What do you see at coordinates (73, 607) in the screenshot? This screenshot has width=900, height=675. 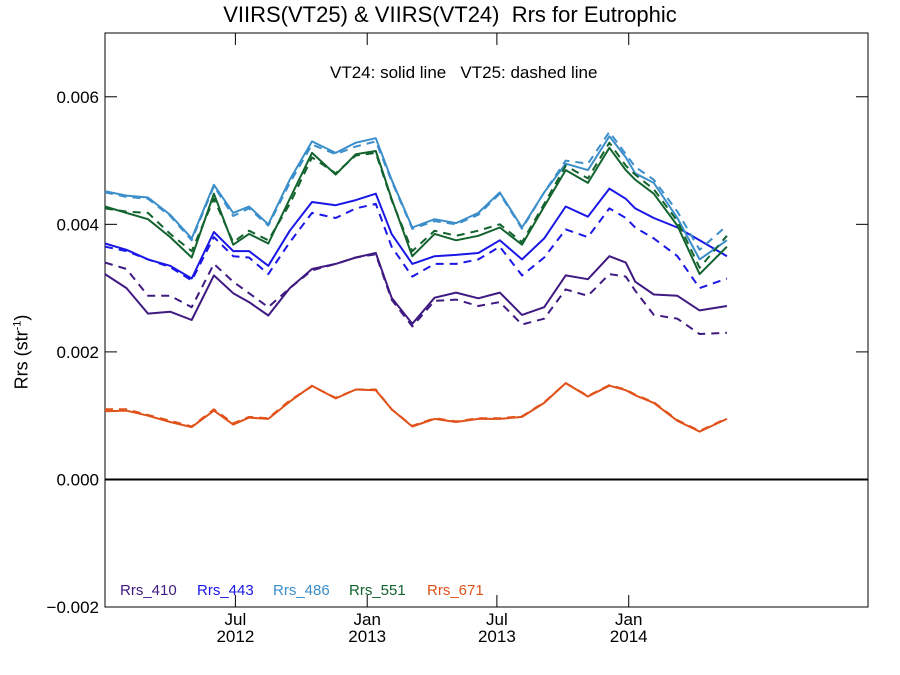 I see `y-tick-label: −0.002` at bounding box center [73, 607].